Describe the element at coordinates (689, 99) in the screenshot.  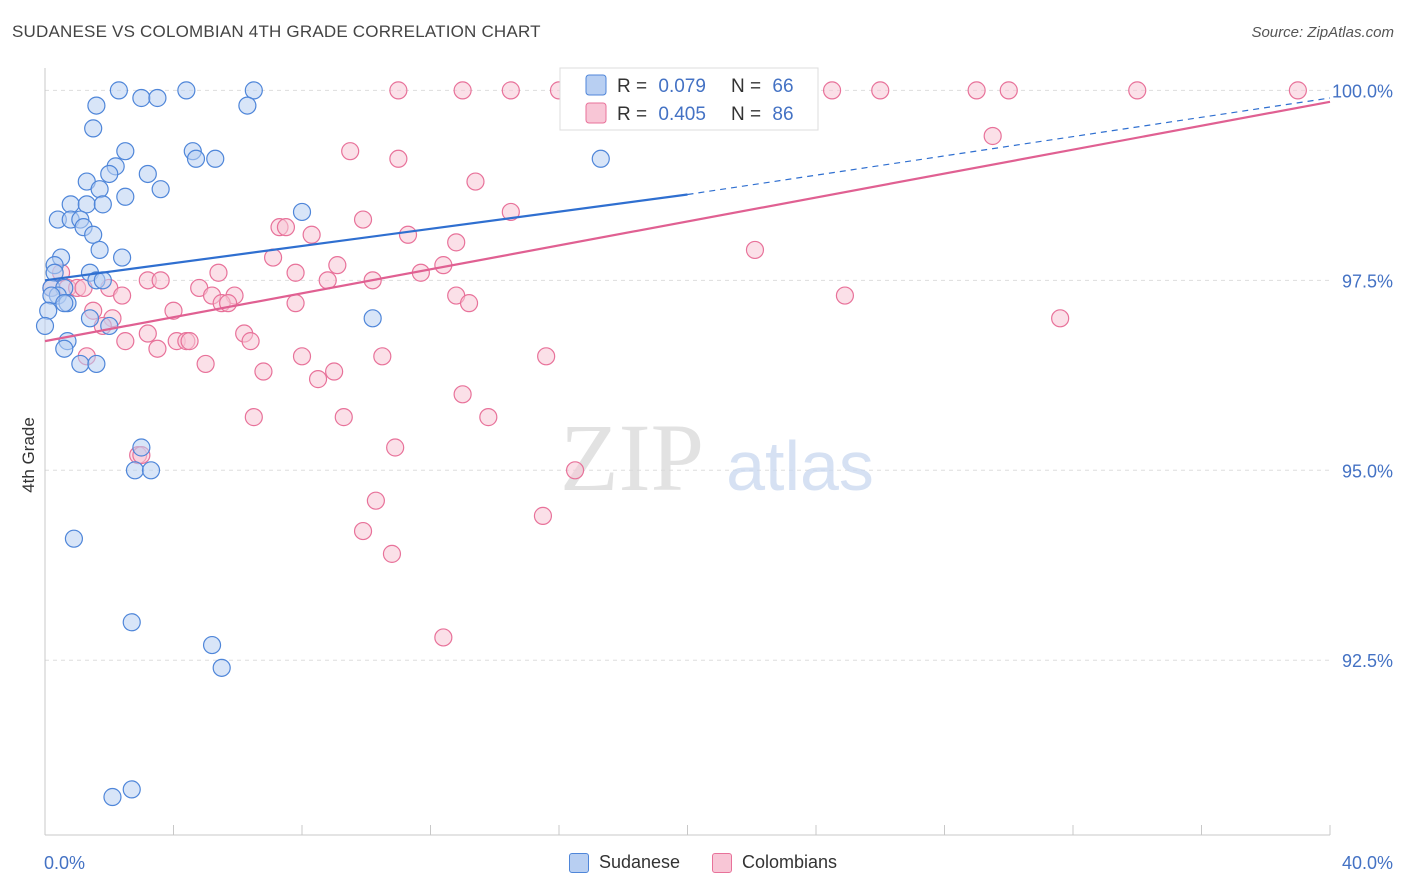
I see `stats-legend: R = 0.079 N = 66 R = 0.405 N = 86` at that location.